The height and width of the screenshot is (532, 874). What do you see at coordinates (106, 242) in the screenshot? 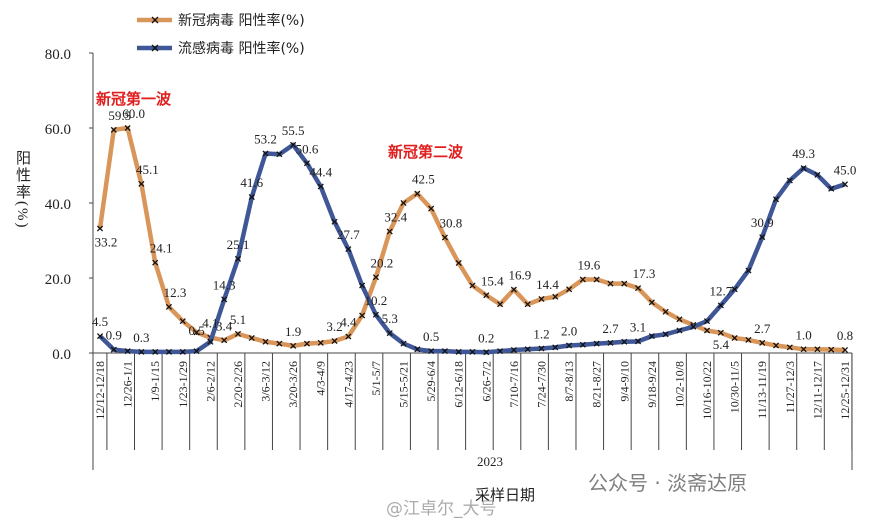
I see `data-label: 33.2` at bounding box center [106, 242].